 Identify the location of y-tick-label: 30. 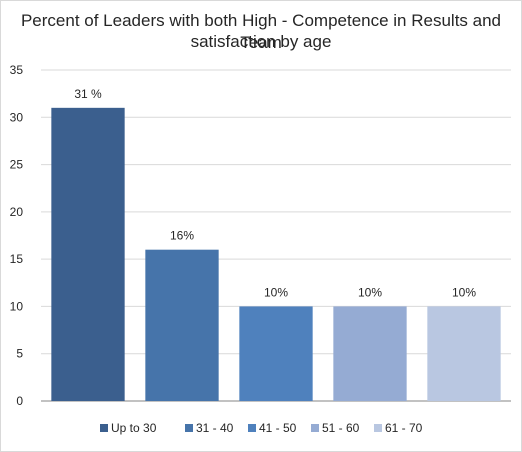
(17, 117).